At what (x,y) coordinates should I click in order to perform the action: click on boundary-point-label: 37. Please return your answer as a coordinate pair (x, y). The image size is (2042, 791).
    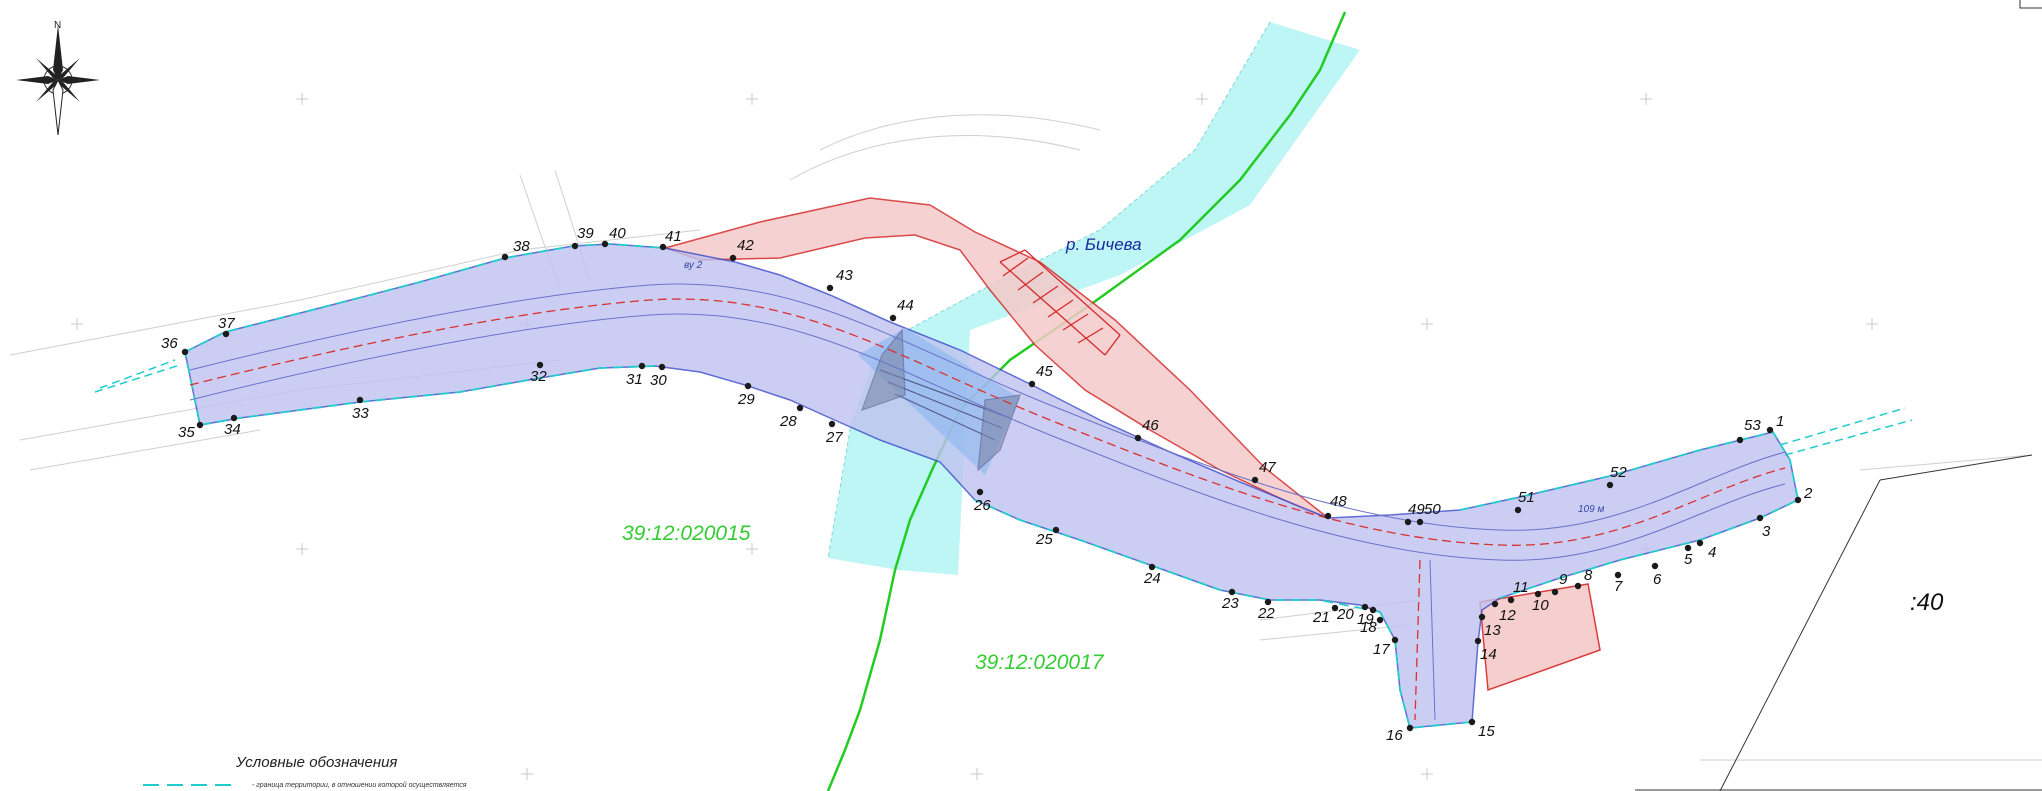
    Looking at the image, I should click on (226, 323).